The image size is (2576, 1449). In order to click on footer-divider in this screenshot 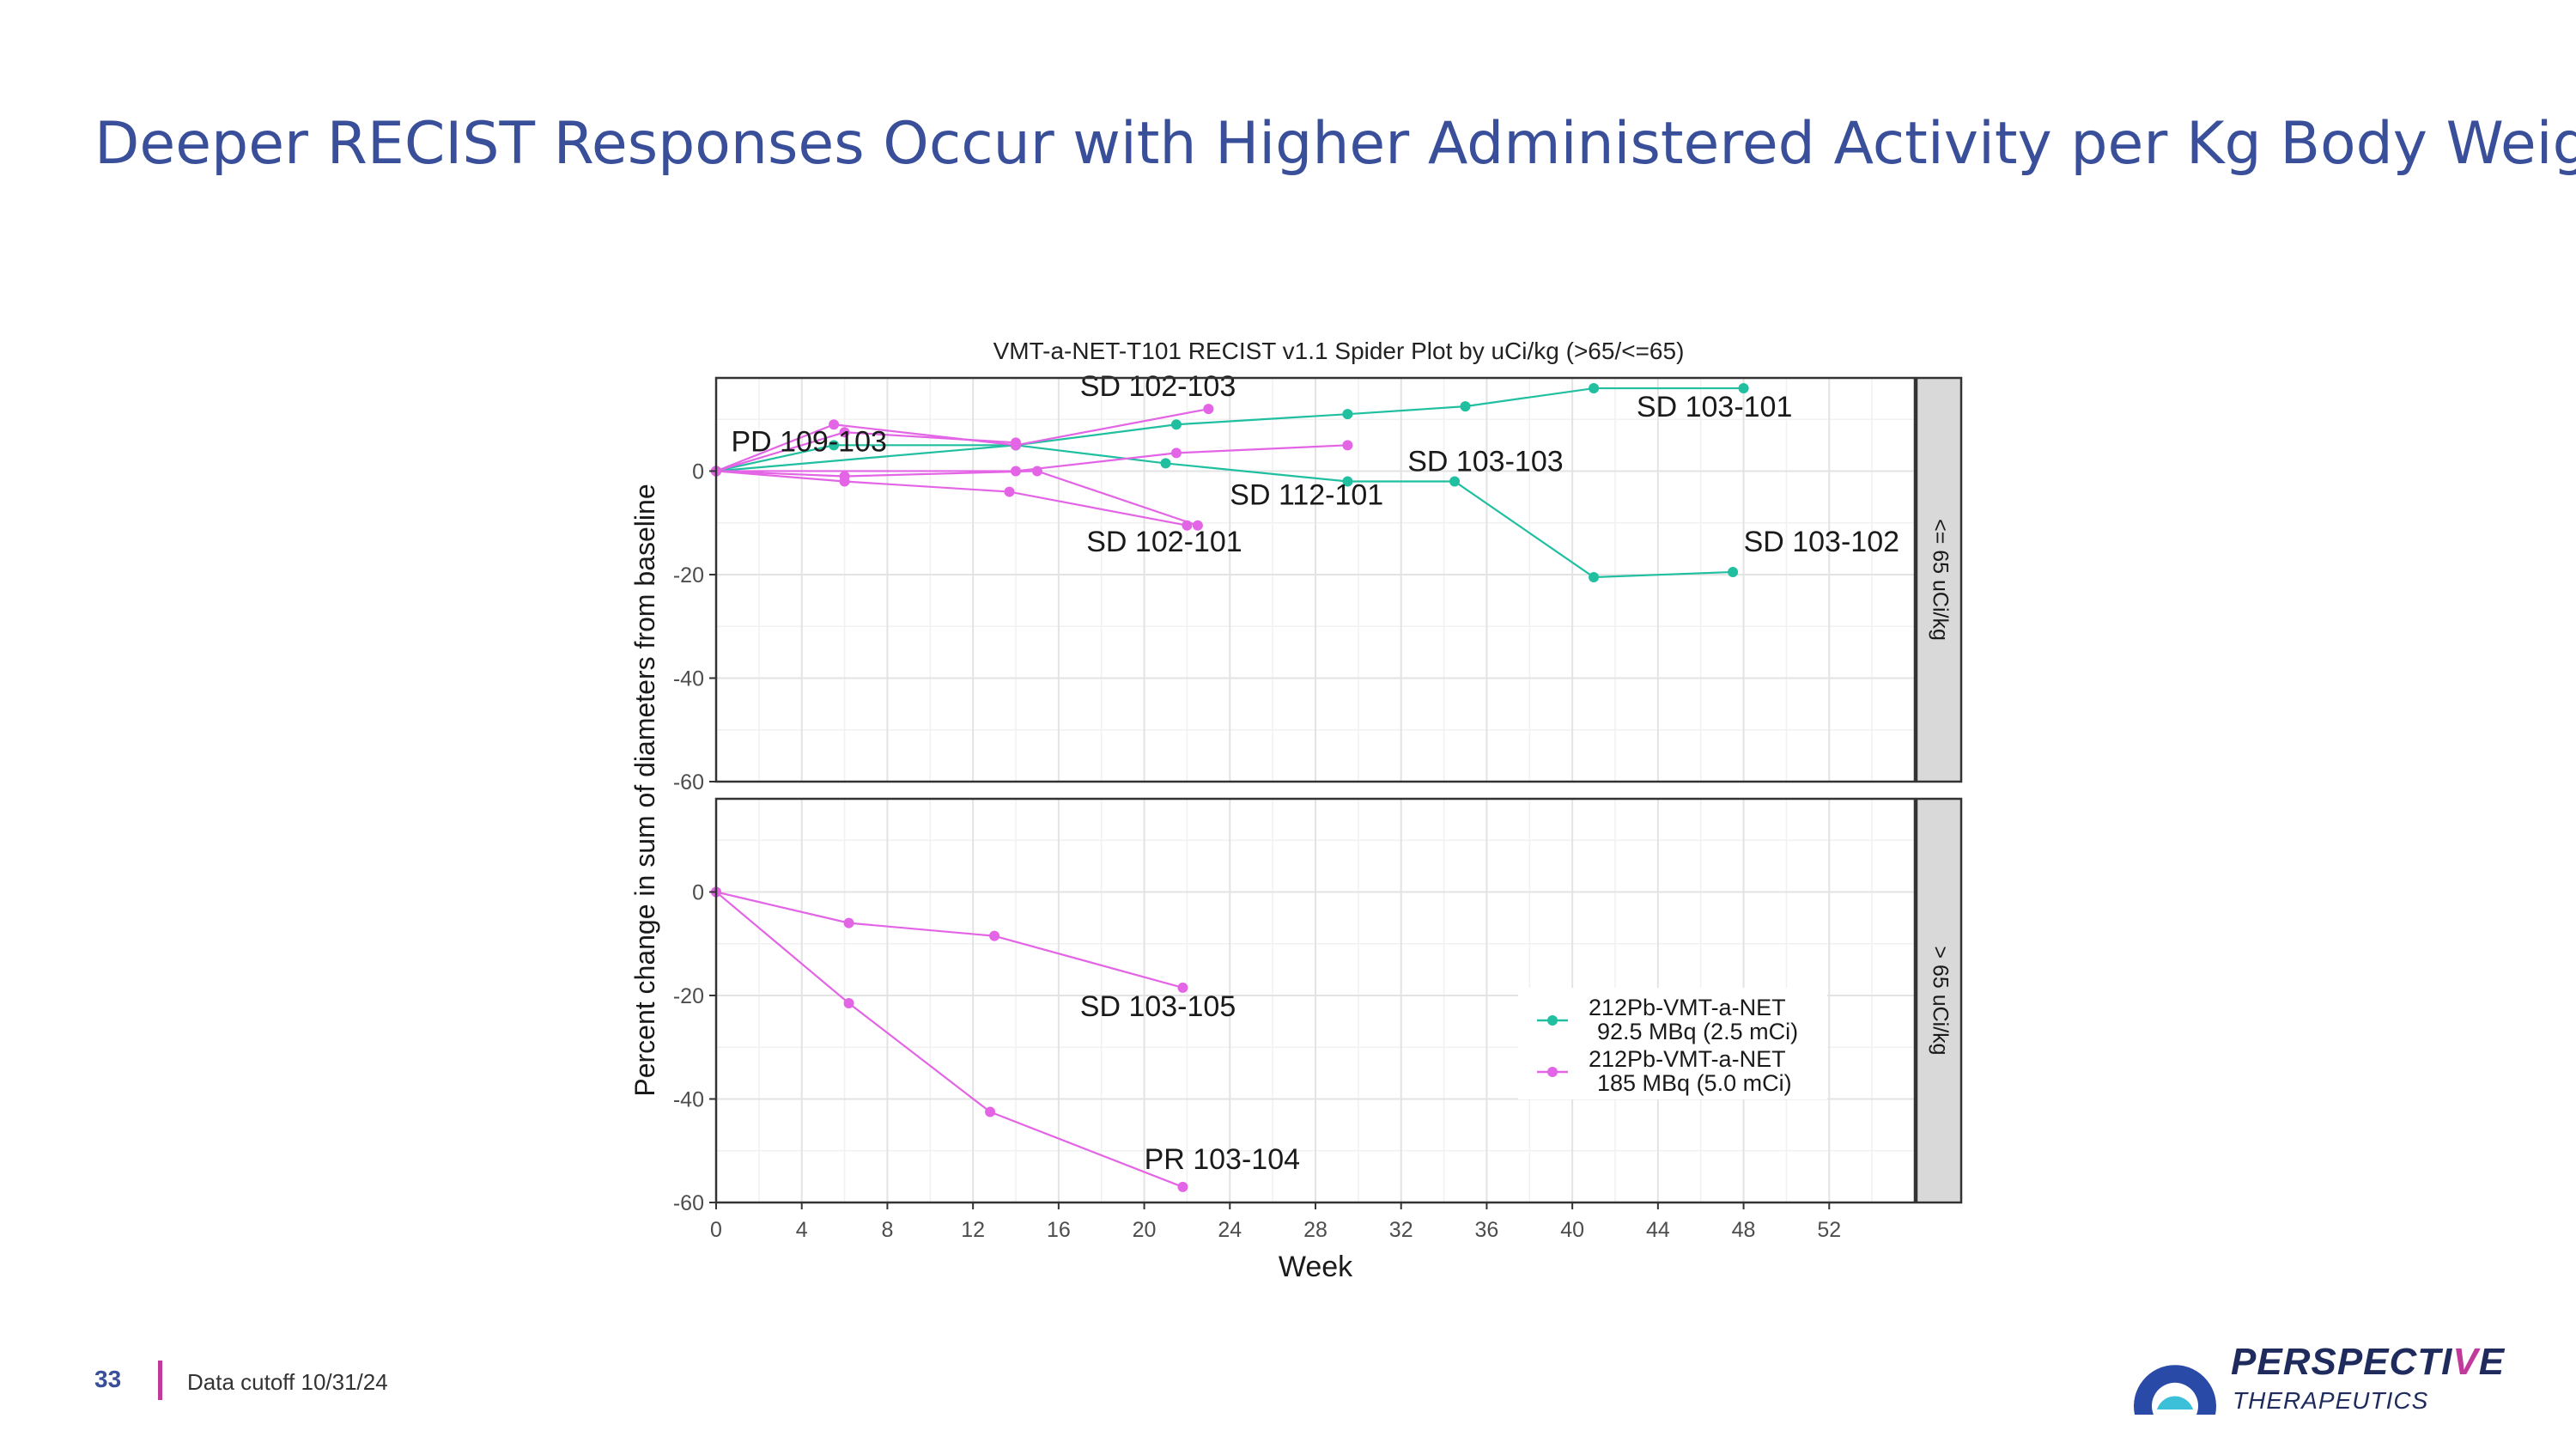, I will do `click(160, 1380)`.